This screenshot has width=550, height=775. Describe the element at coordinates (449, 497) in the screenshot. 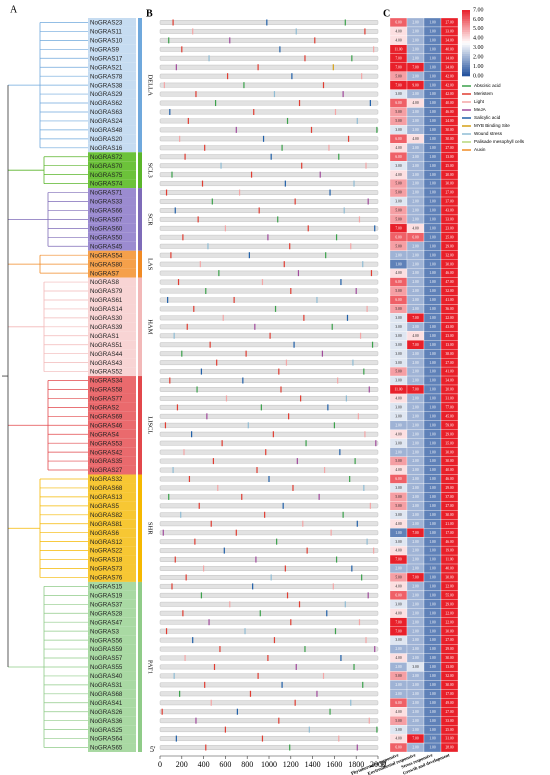

I see `heatmap-value: 37.00` at that location.